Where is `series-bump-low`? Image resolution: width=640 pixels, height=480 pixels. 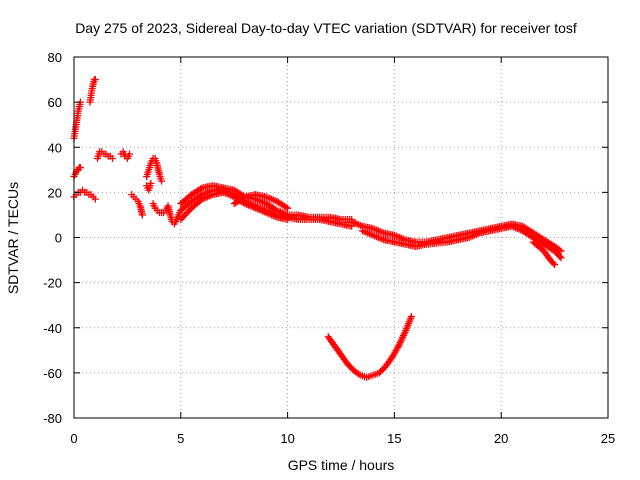
series-bump-low is located at coordinates (149, 186).